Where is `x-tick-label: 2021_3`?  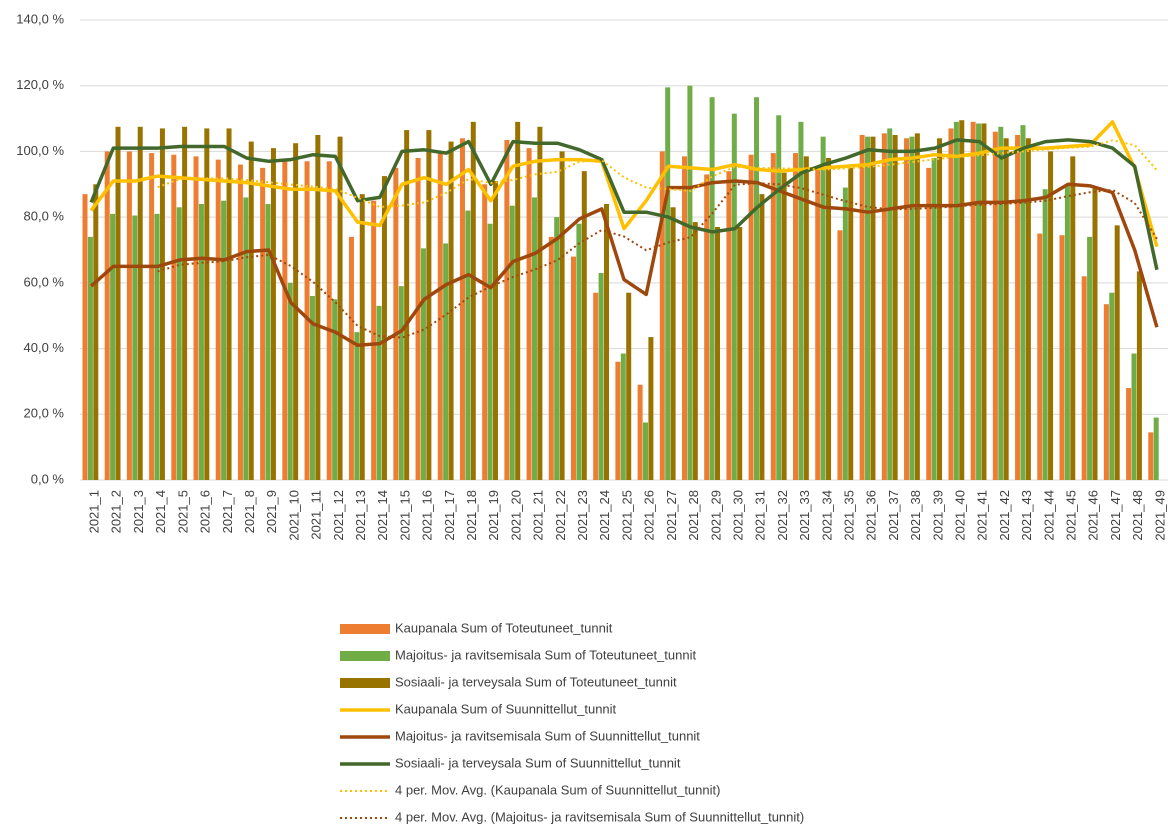
x-tick-label: 2021_3 is located at coordinates (138, 511).